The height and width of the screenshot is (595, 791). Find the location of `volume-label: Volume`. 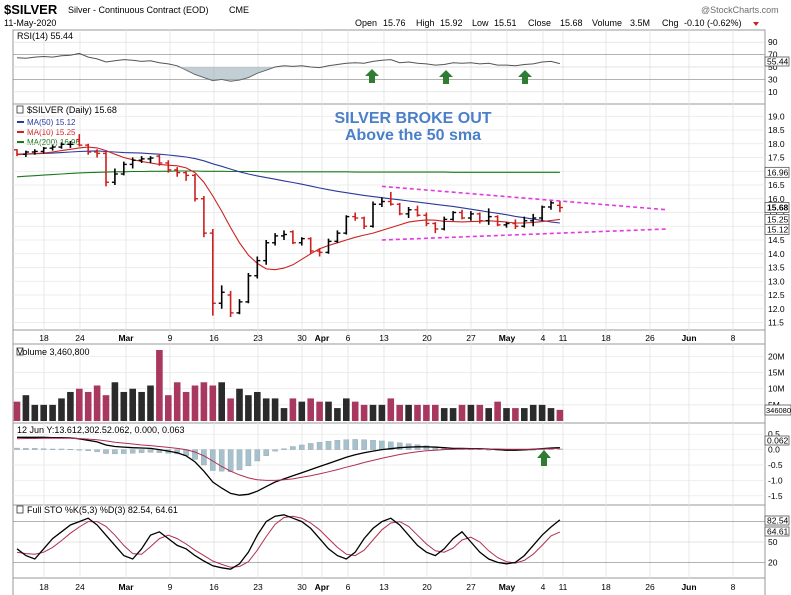

volume-label: Volume is located at coordinates (607, 23).